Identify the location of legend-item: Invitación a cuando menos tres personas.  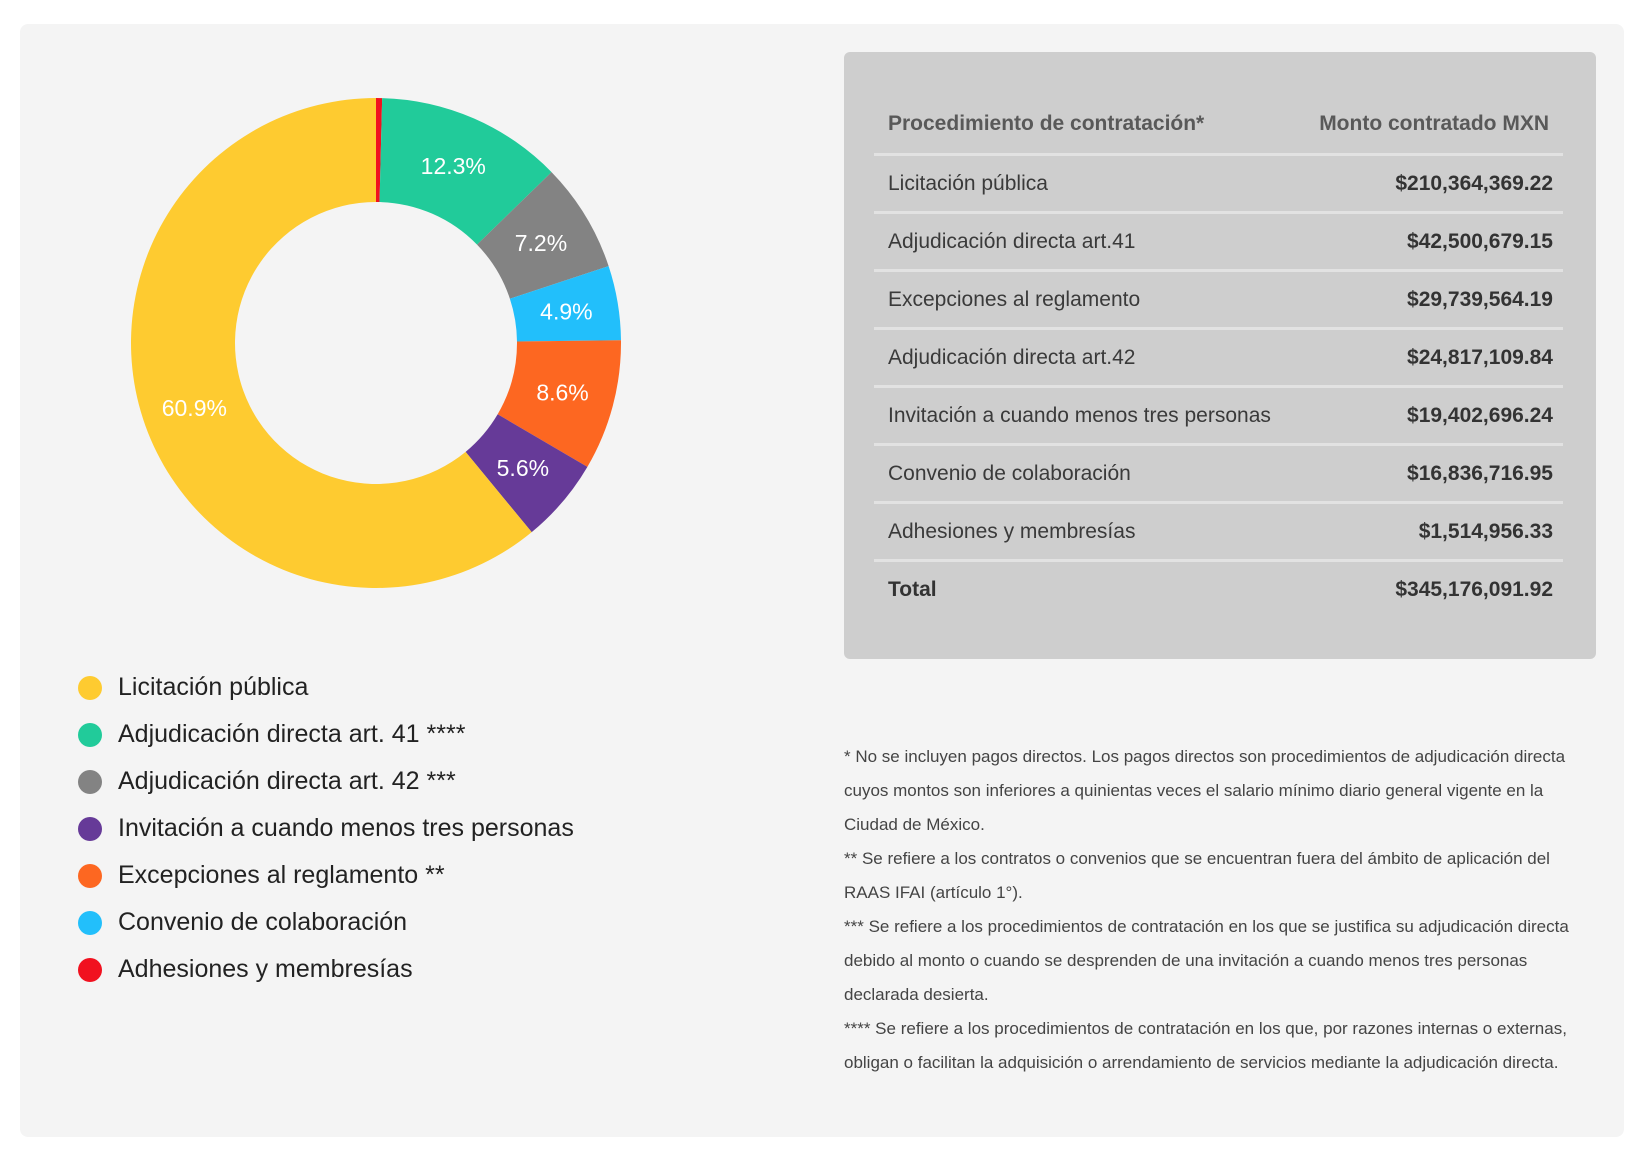
(326, 828).